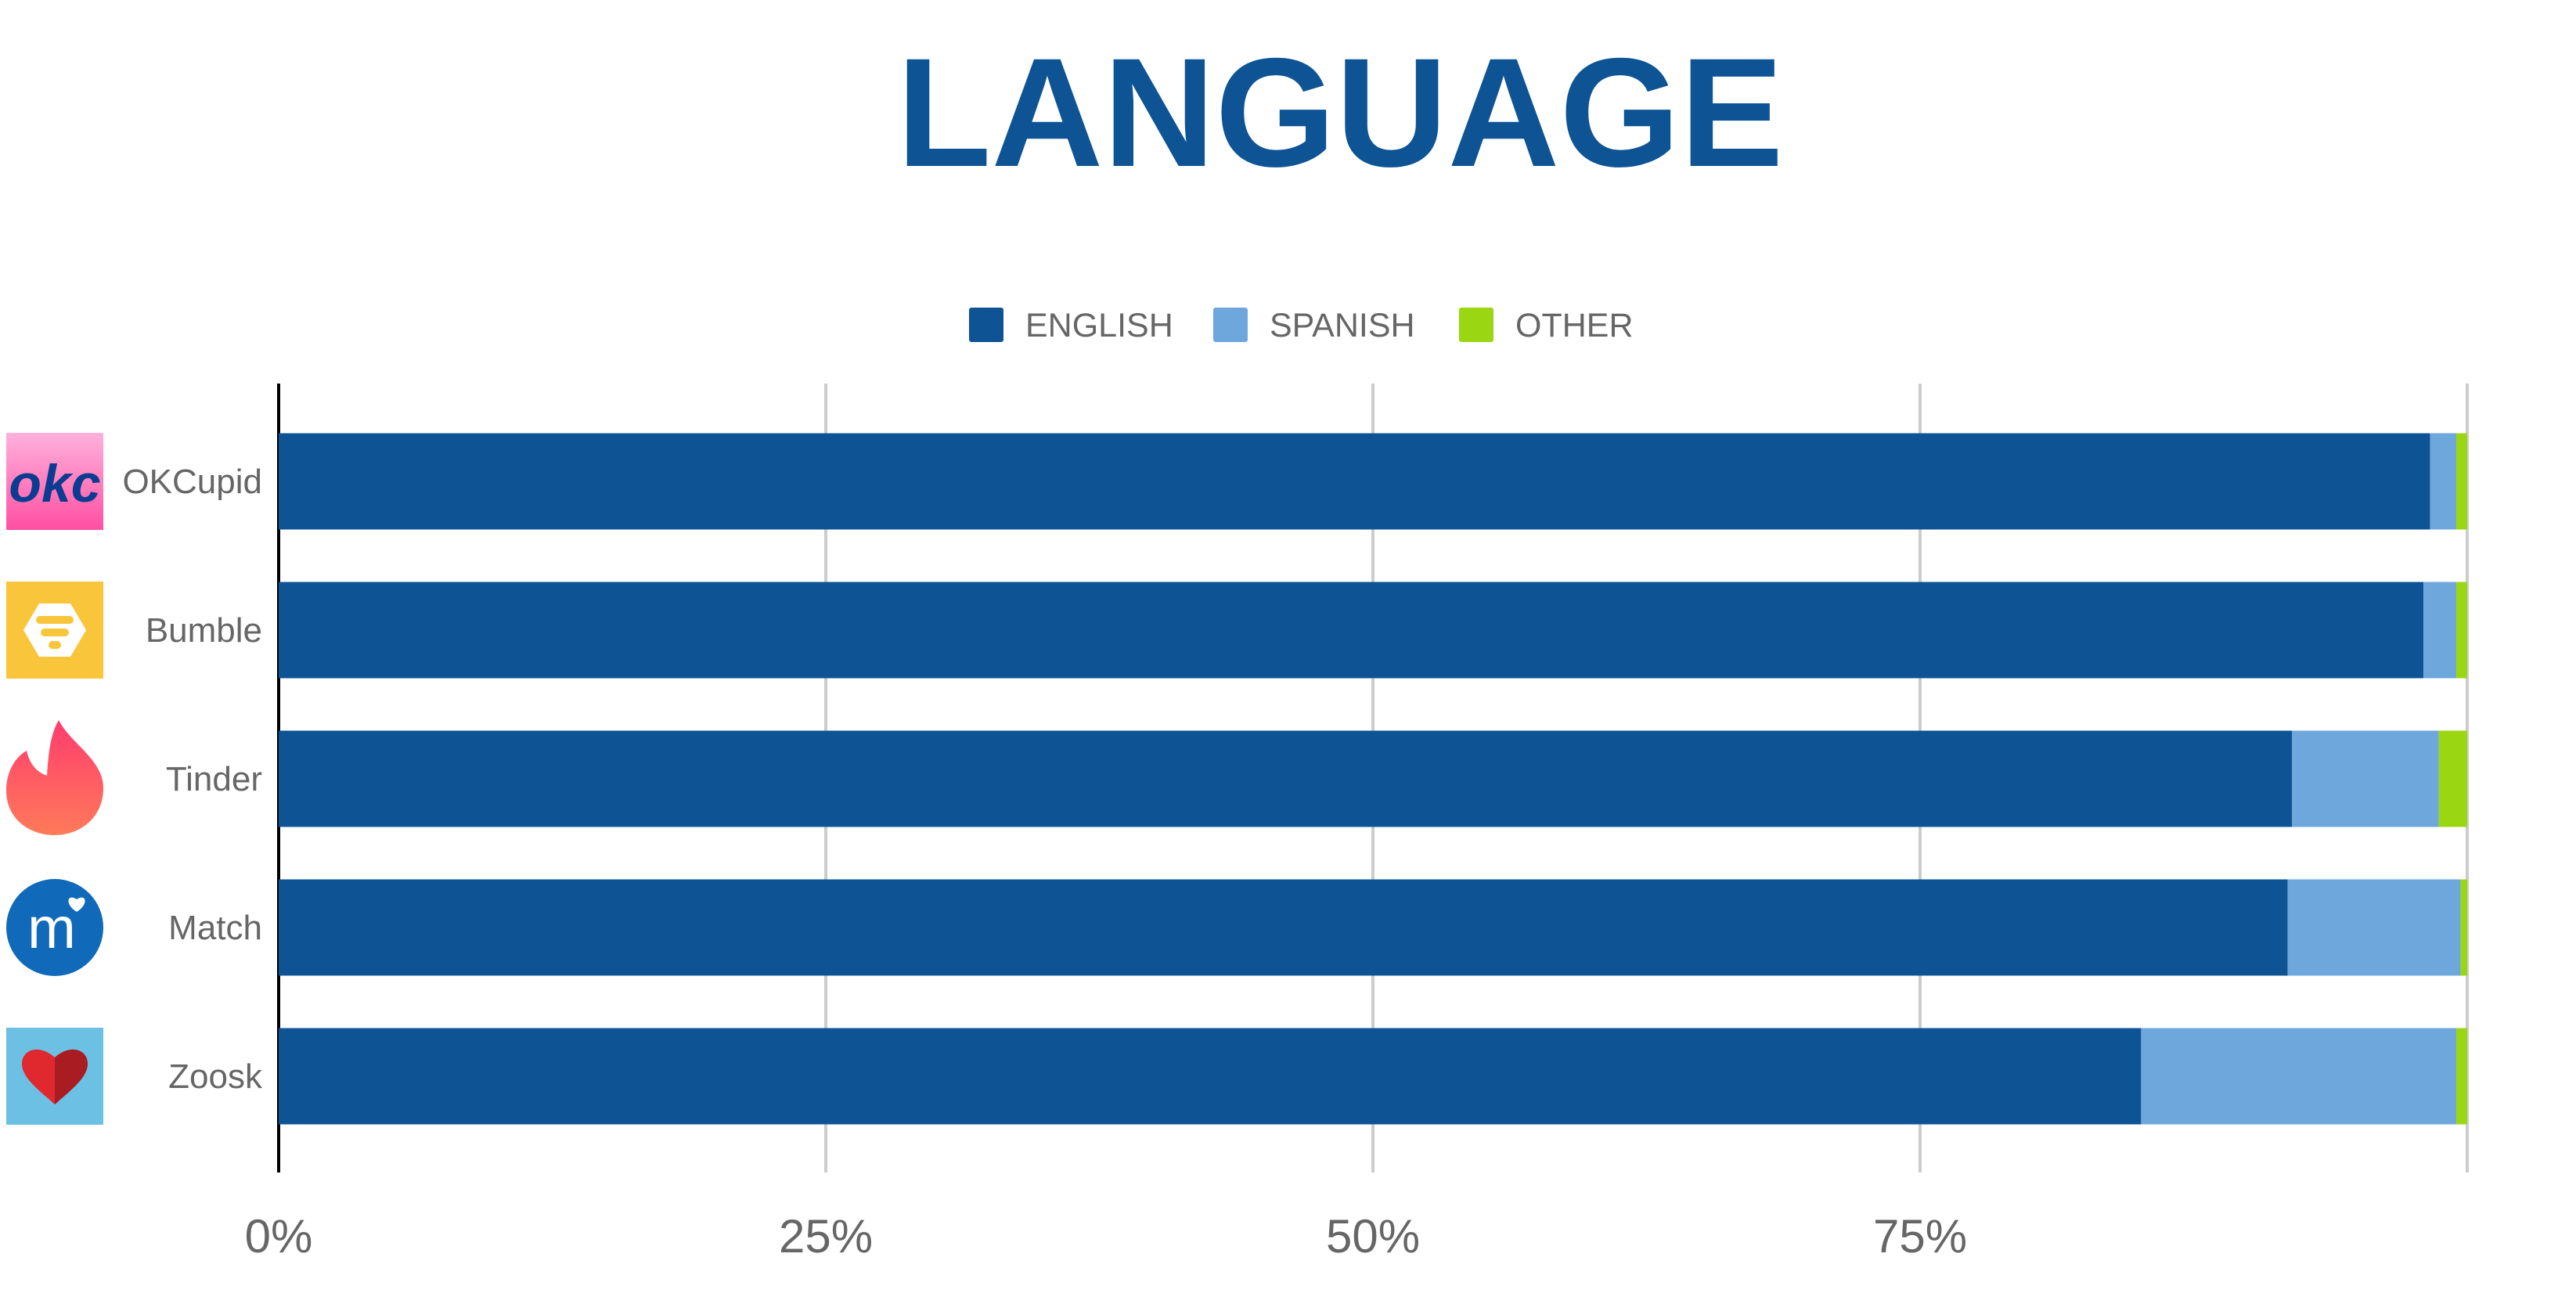 The height and width of the screenshot is (1304, 2576). I want to click on category-label: Zoosk, so click(215, 1076).